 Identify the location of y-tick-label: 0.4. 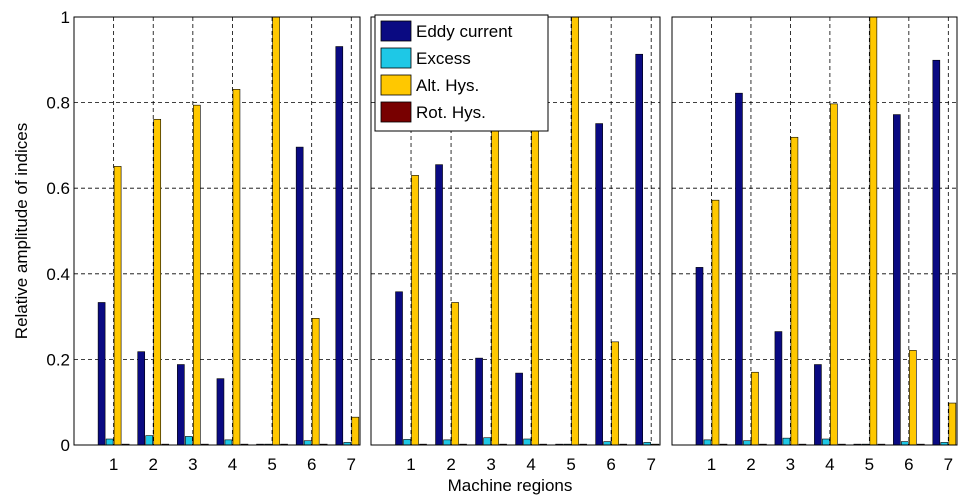
(58, 274).